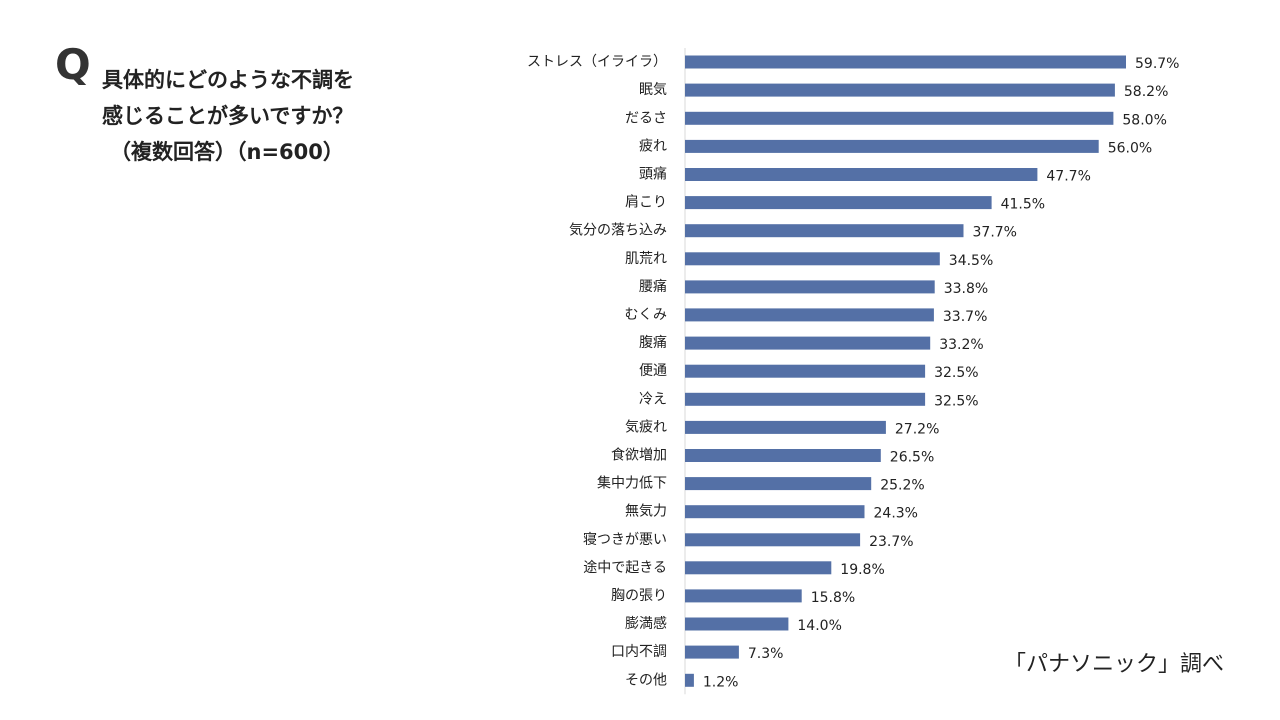 This screenshot has width=1280, height=720. I want to click on question-text: 具体的にどのような不調を 感じることが多いですか？ （複数回答）（n=600）, so click(228, 116).